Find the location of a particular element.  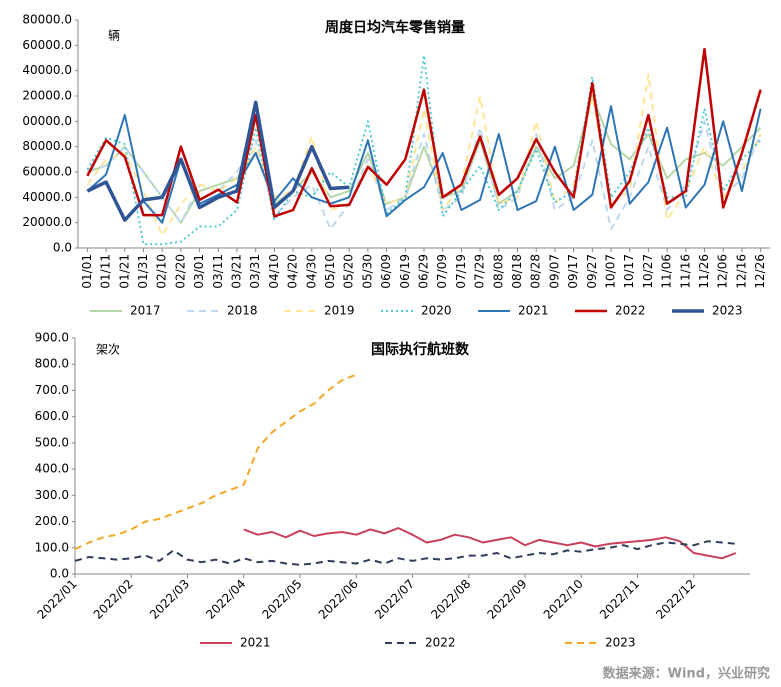

x-tick-label: 11/06 is located at coordinates (667, 271).